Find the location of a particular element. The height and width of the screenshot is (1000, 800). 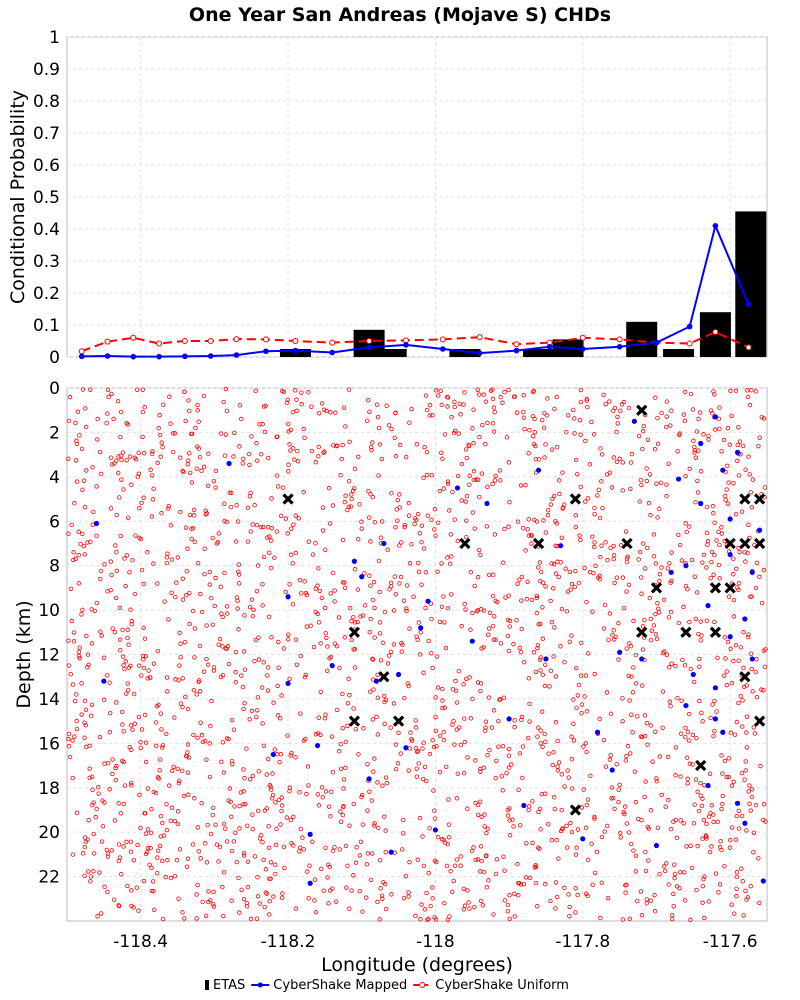

depth-y-axis-label: Depth (km) is located at coordinates (24, 654).